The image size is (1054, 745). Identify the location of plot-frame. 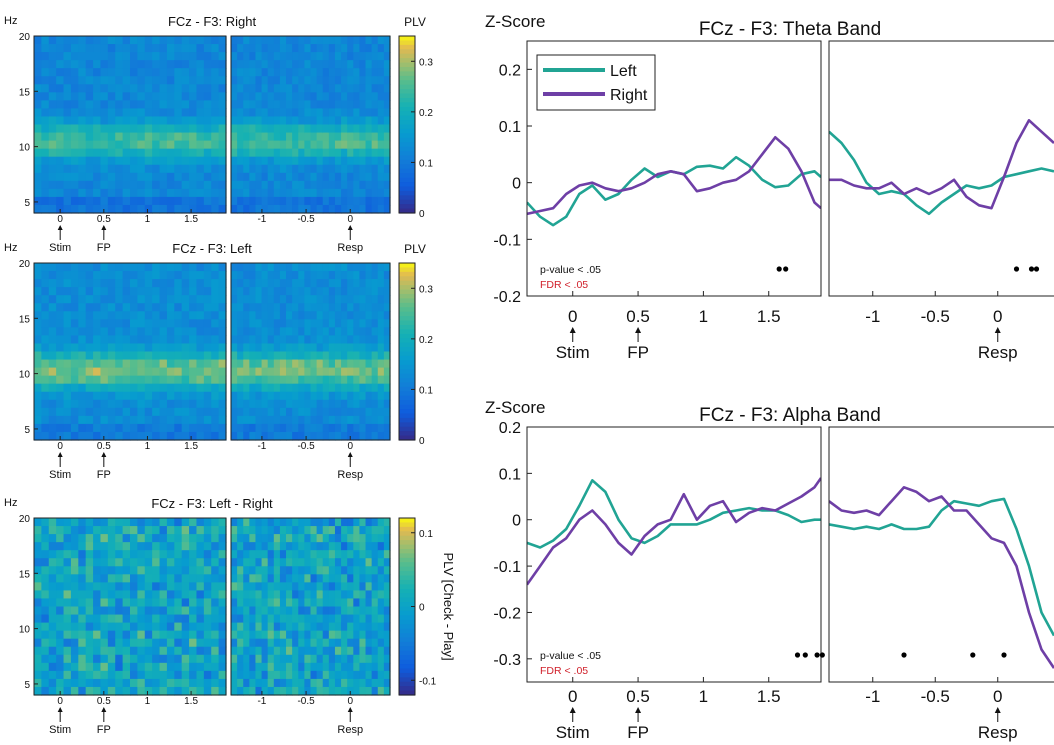
(674, 168).